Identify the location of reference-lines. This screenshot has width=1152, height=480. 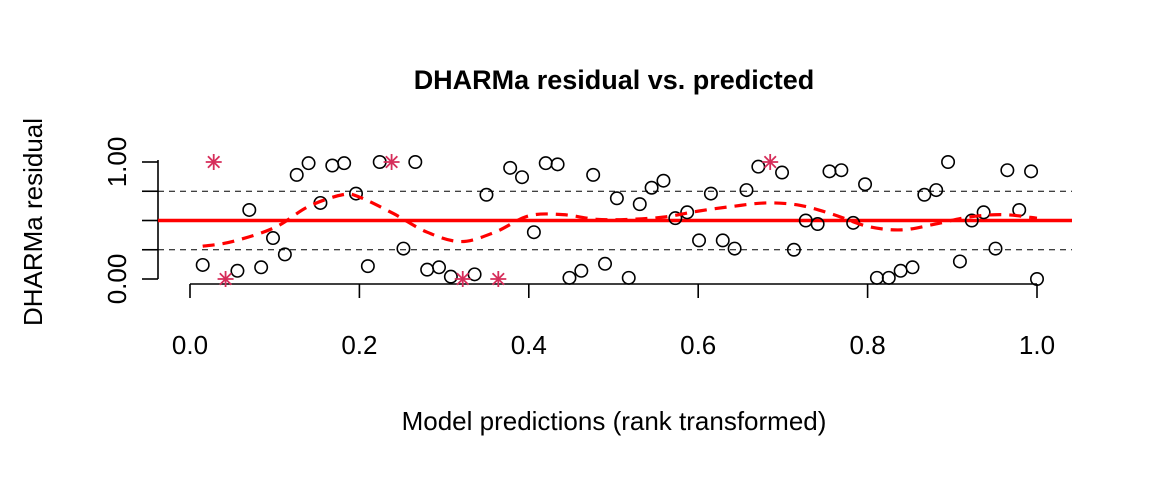
(615, 220).